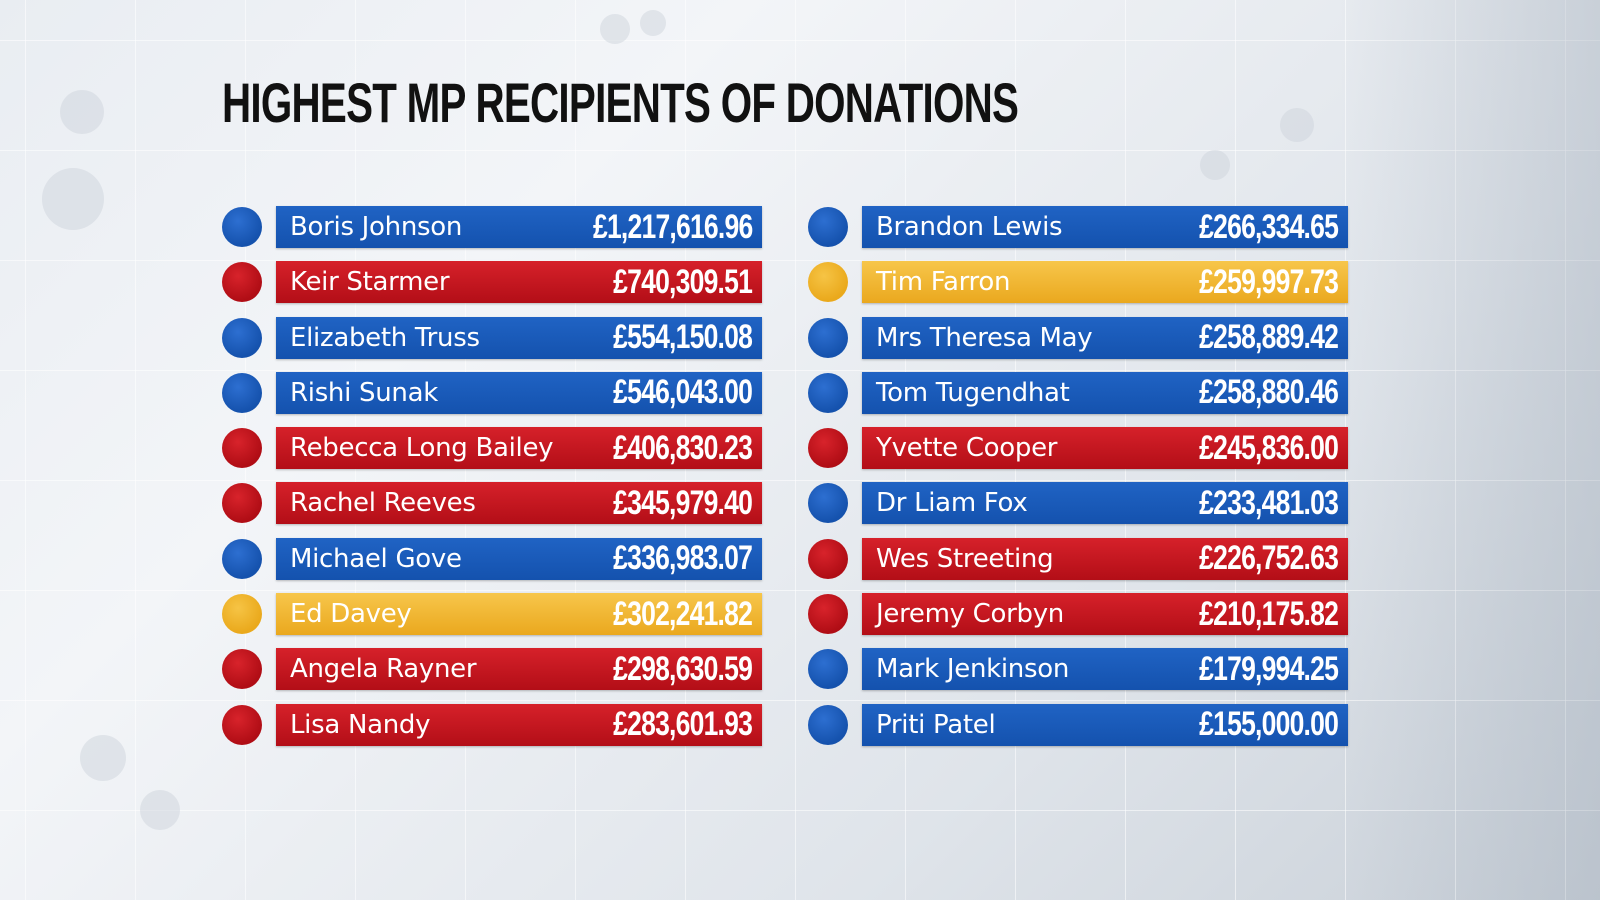 The image size is (1600, 900). I want to click on mp-row: Wes Streeting £226,752.63, so click(1078, 559).